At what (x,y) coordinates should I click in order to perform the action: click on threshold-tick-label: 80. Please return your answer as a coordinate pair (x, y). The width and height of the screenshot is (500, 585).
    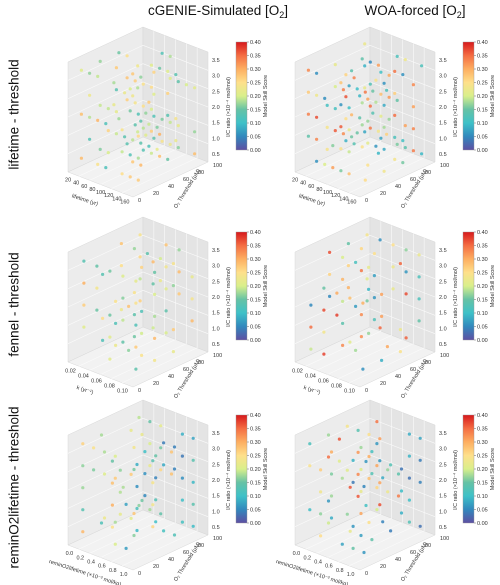
    Looking at the image, I should click on (201, 363).